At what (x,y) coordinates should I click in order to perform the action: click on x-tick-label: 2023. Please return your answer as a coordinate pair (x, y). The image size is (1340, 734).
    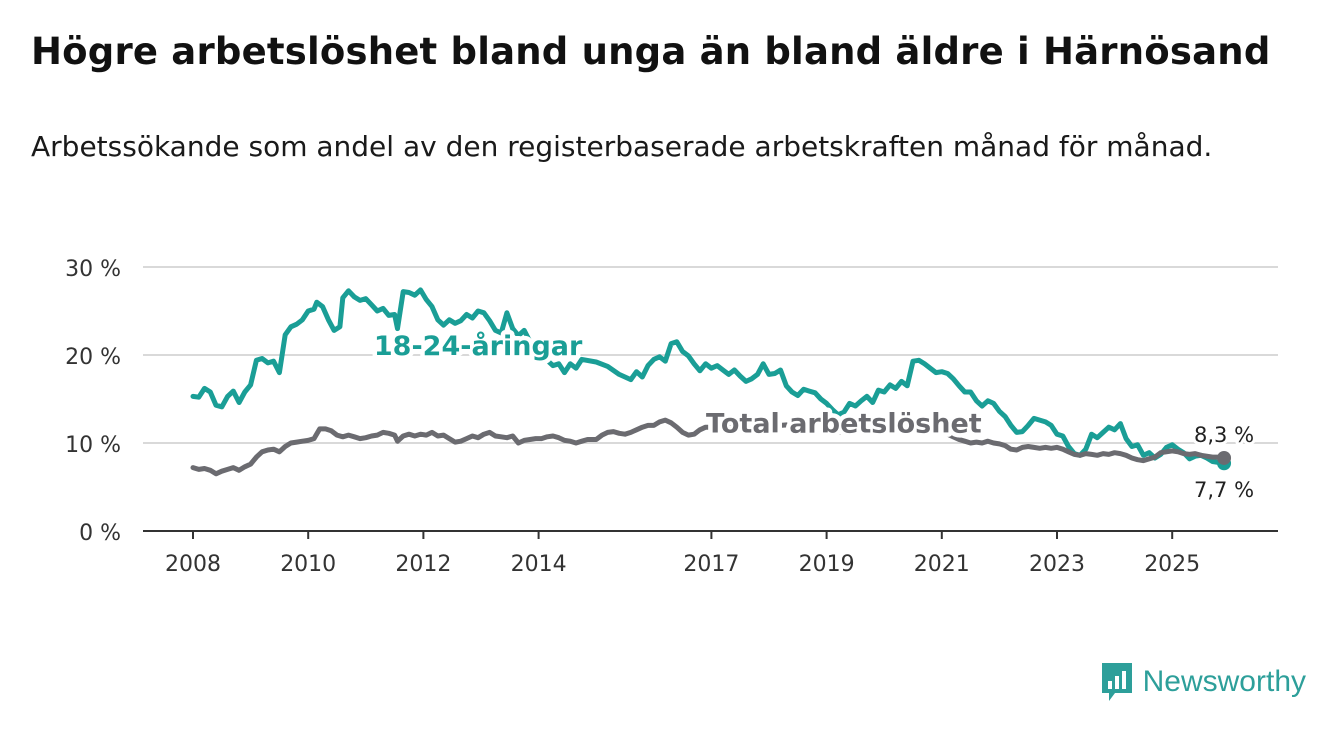
    Looking at the image, I should click on (1057, 564).